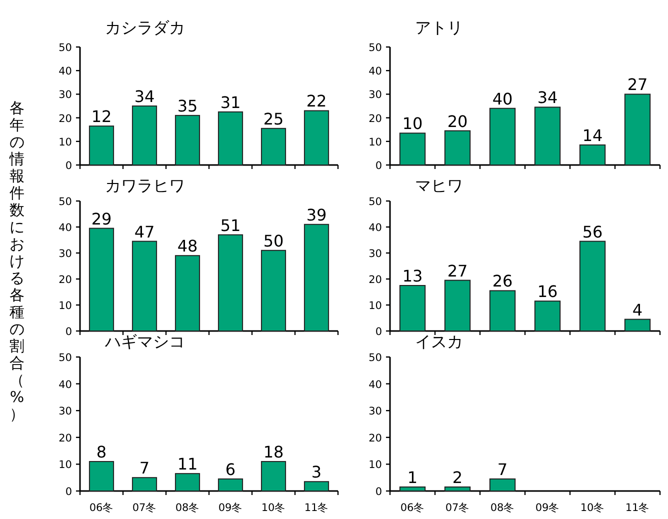 The image size is (668, 519). What do you see at coordinates (187, 106) in the screenshot?
I see `annotation: 35` at bounding box center [187, 106].